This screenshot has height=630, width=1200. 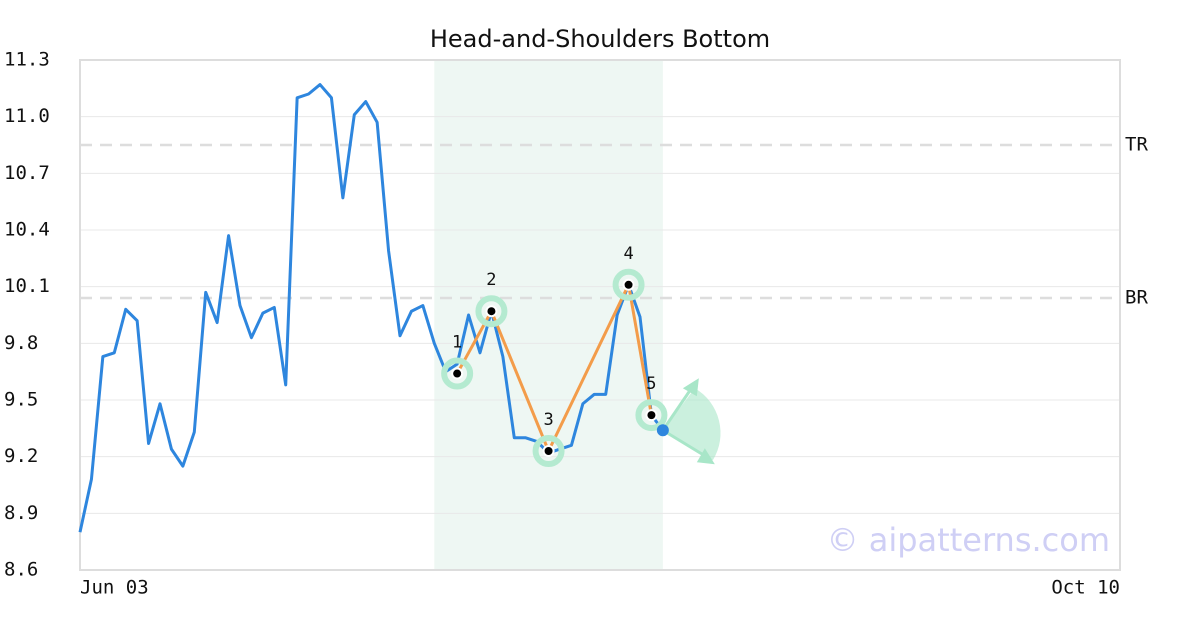 I want to click on pattern-label: 1, so click(x=457, y=343).